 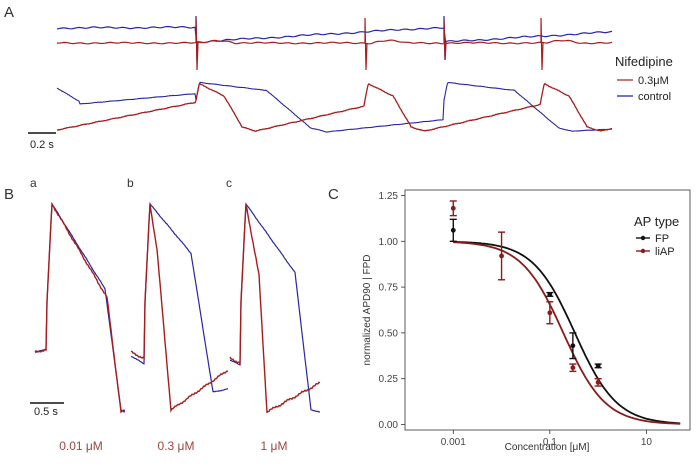 I want to click on y-tick-label: 0.50, so click(x=389, y=333).